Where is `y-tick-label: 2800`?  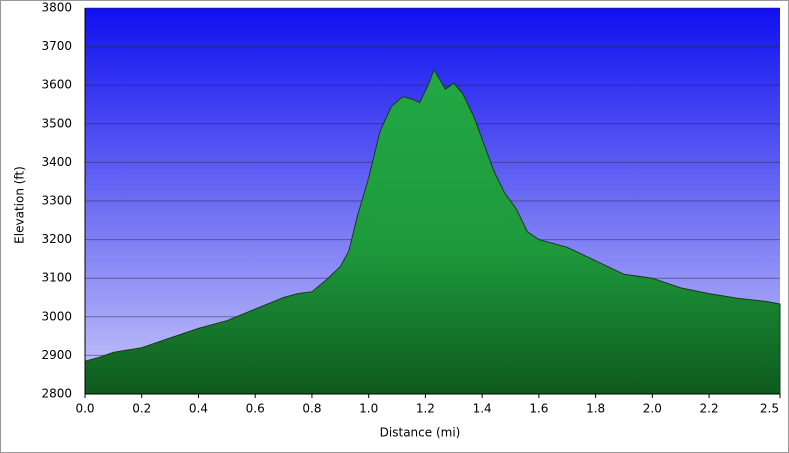 y-tick-label: 2800 is located at coordinates (56, 394).